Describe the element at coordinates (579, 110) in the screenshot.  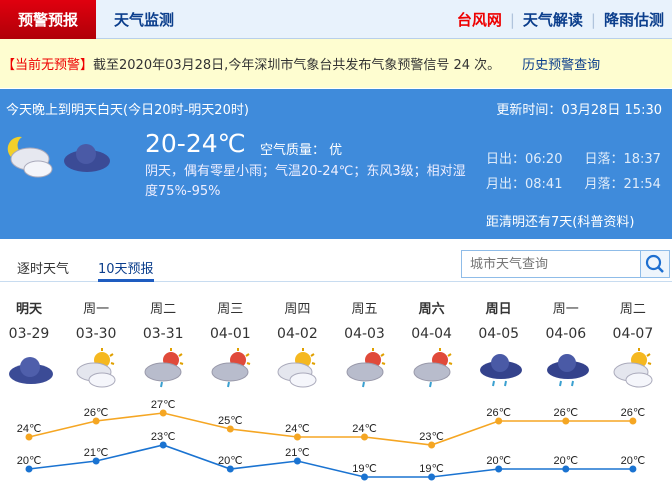
I see `update-time: 更新时间：03月28日 15:30` at that location.